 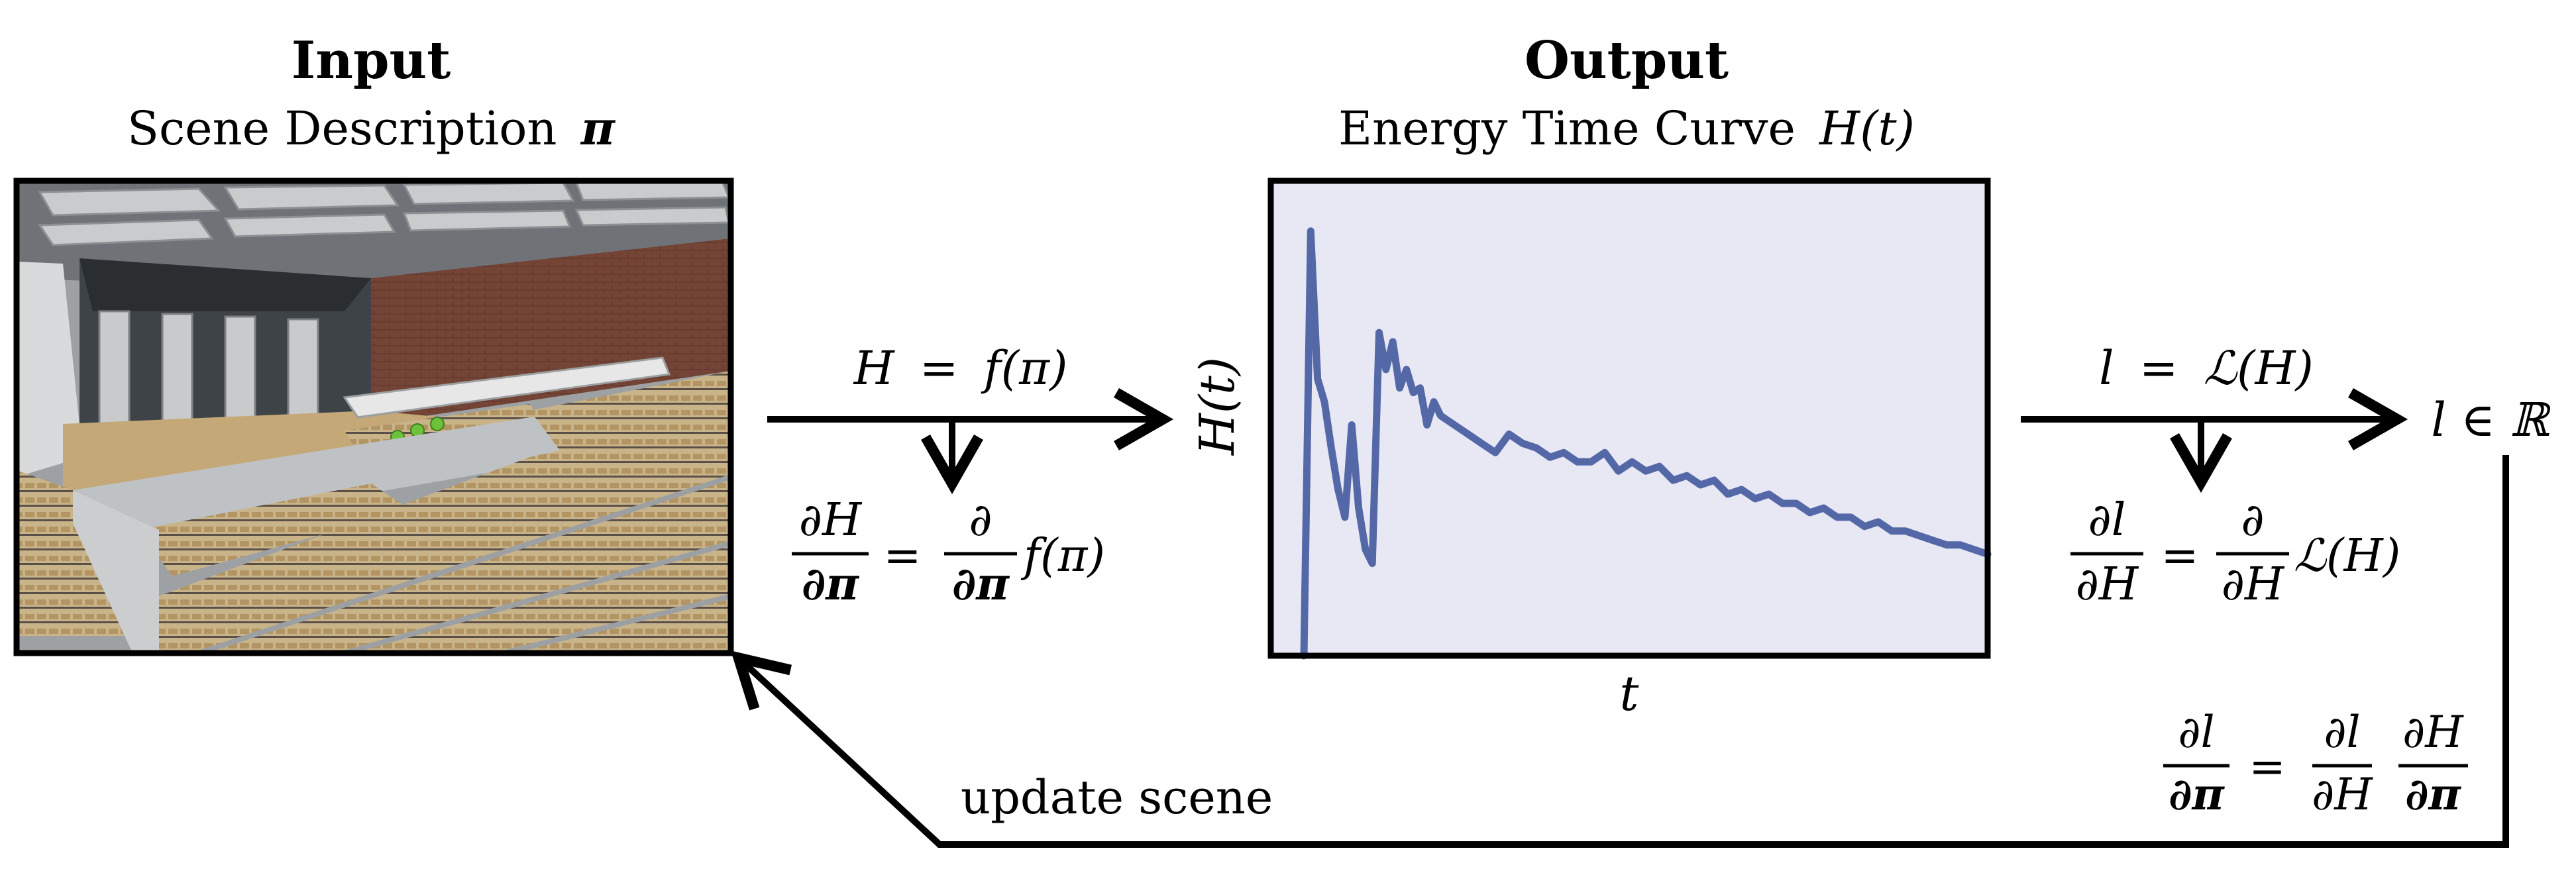 I want to click on fd-tail: f(π), so click(x=1062, y=556).